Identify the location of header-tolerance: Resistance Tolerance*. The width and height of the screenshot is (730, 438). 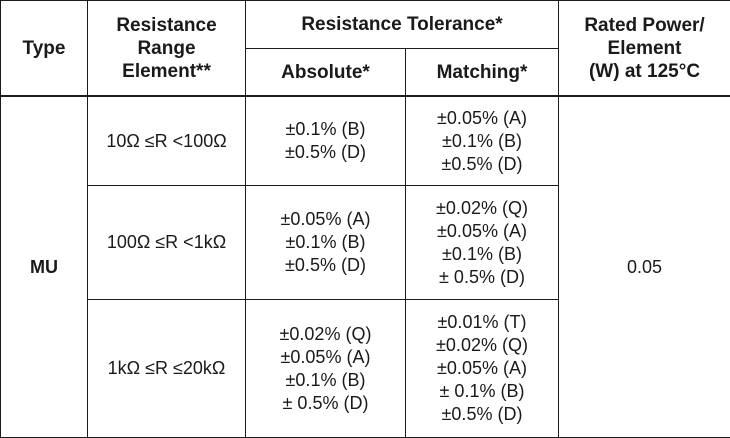
(402, 25).